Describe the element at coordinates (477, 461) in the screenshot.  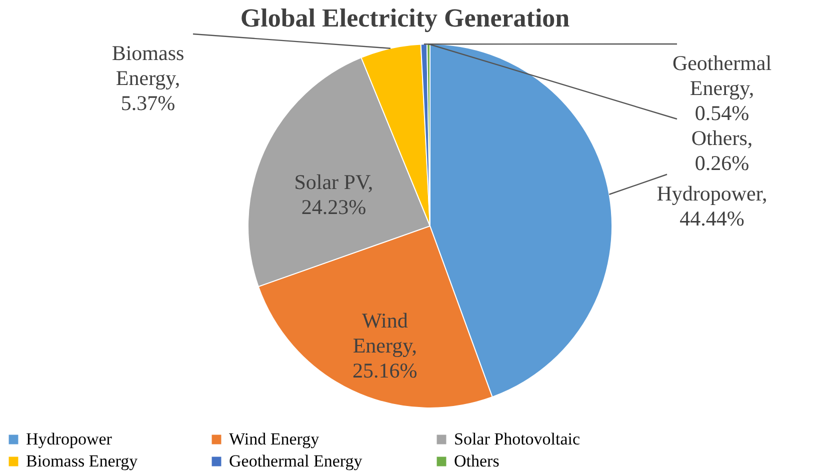
I see `legend-label: Others` at that location.